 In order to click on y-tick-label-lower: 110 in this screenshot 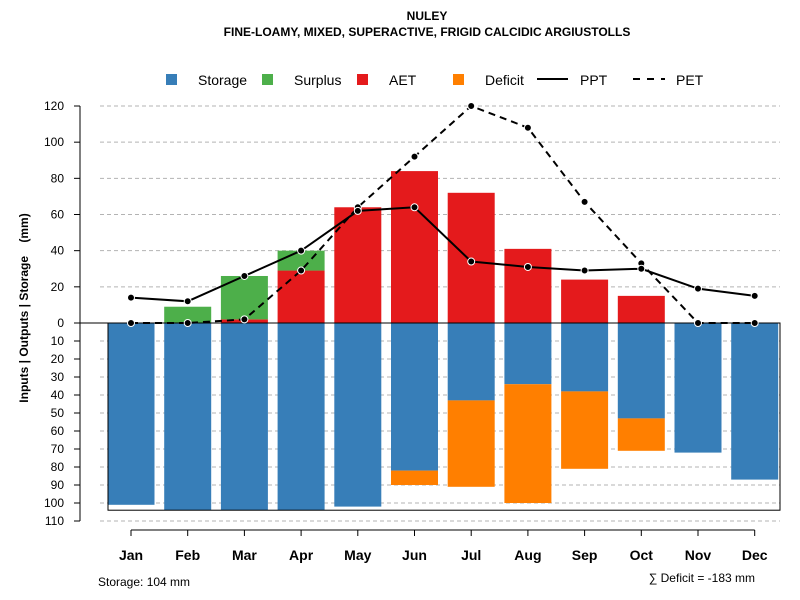, I will do `click(54, 521)`.